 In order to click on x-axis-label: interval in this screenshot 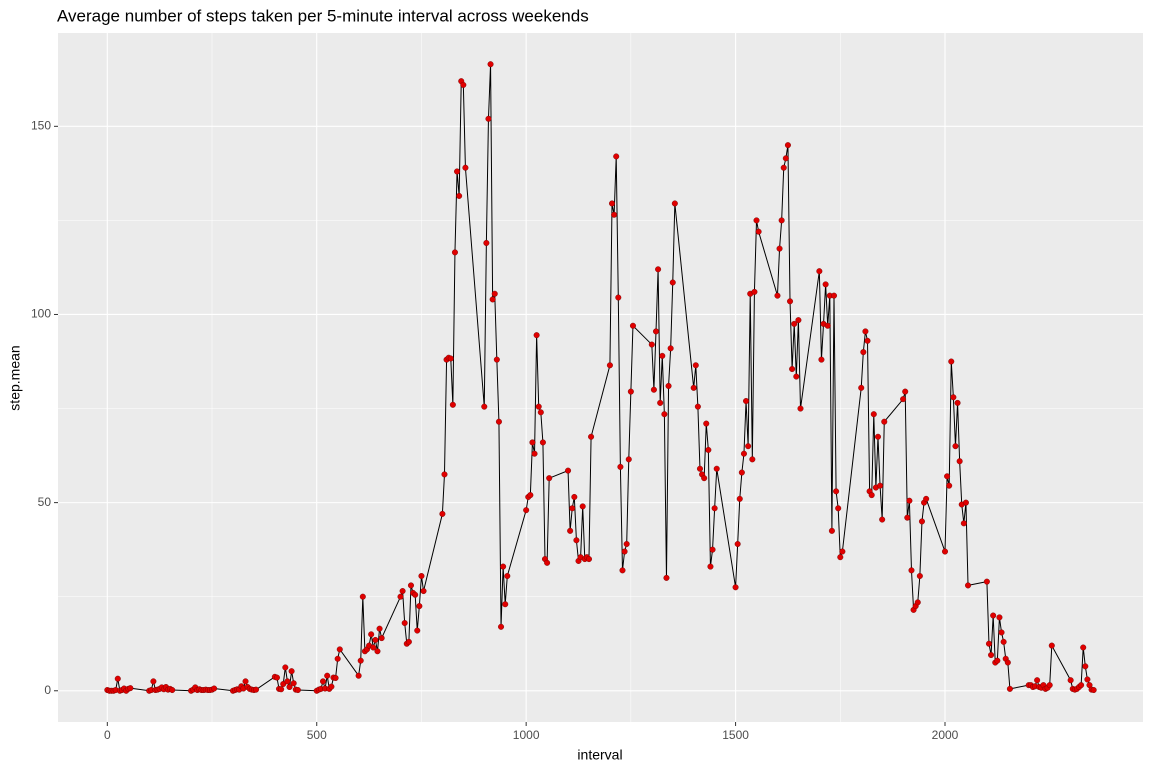, I will do `click(599, 755)`.